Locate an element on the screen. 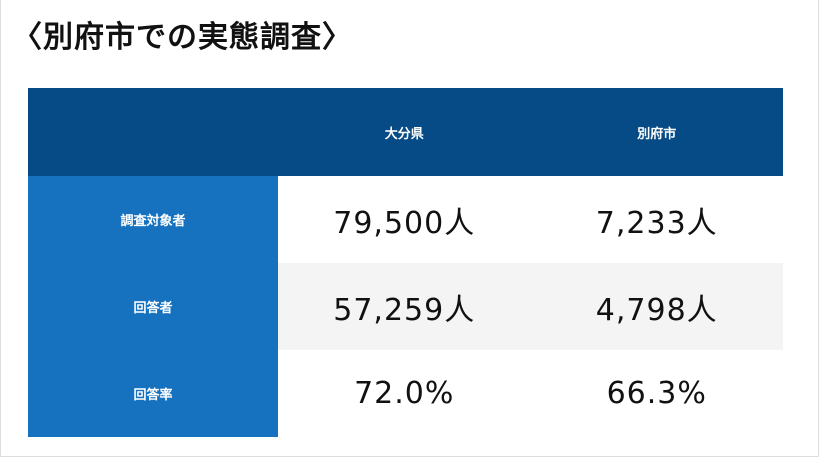 Image resolution: width=819 pixels, height=458 pixels. column-header: 大分県 is located at coordinates (404, 132).